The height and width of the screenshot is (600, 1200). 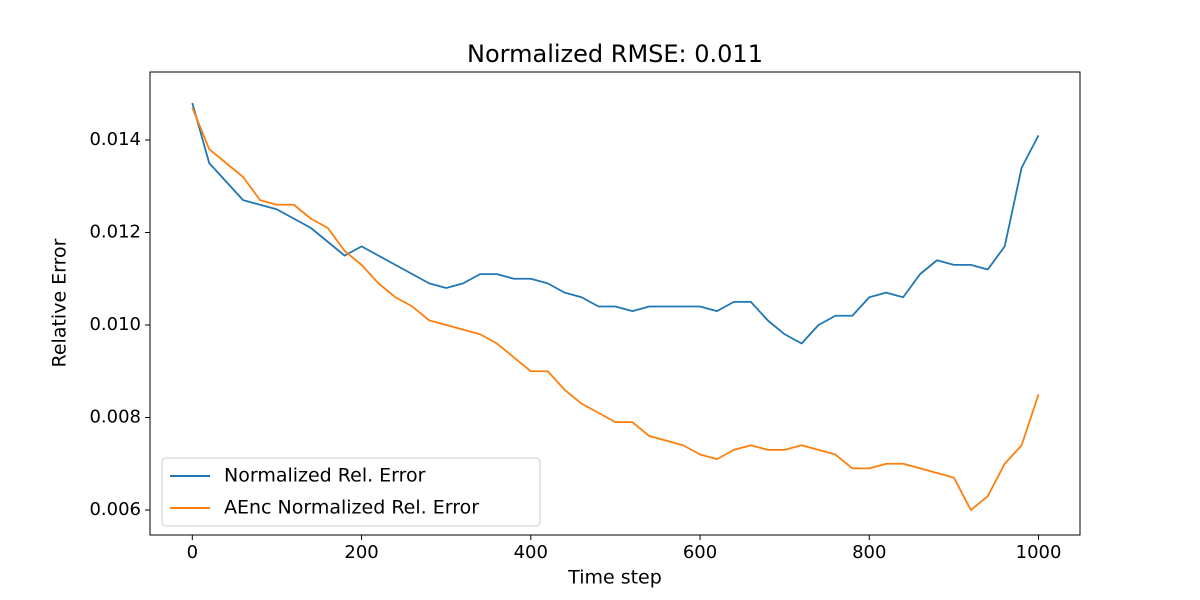 What do you see at coordinates (869, 552) in the screenshot?
I see `x-tick-label: 800` at bounding box center [869, 552].